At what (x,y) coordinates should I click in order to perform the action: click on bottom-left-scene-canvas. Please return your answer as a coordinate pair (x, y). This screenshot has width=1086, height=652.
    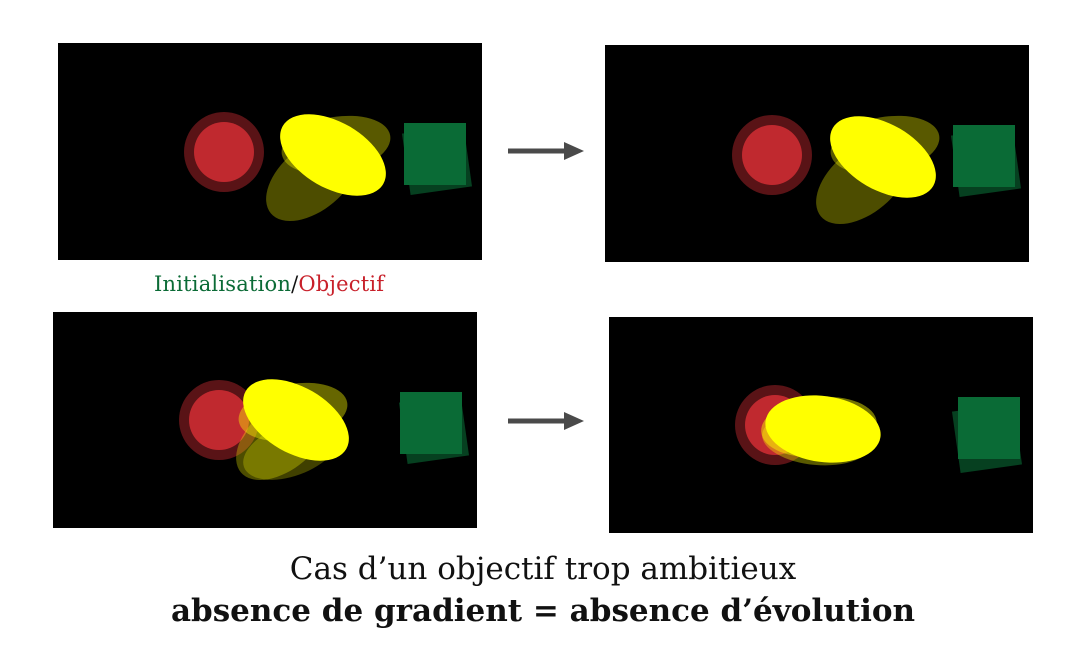
    Looking at the image, I should click on (324, 430).